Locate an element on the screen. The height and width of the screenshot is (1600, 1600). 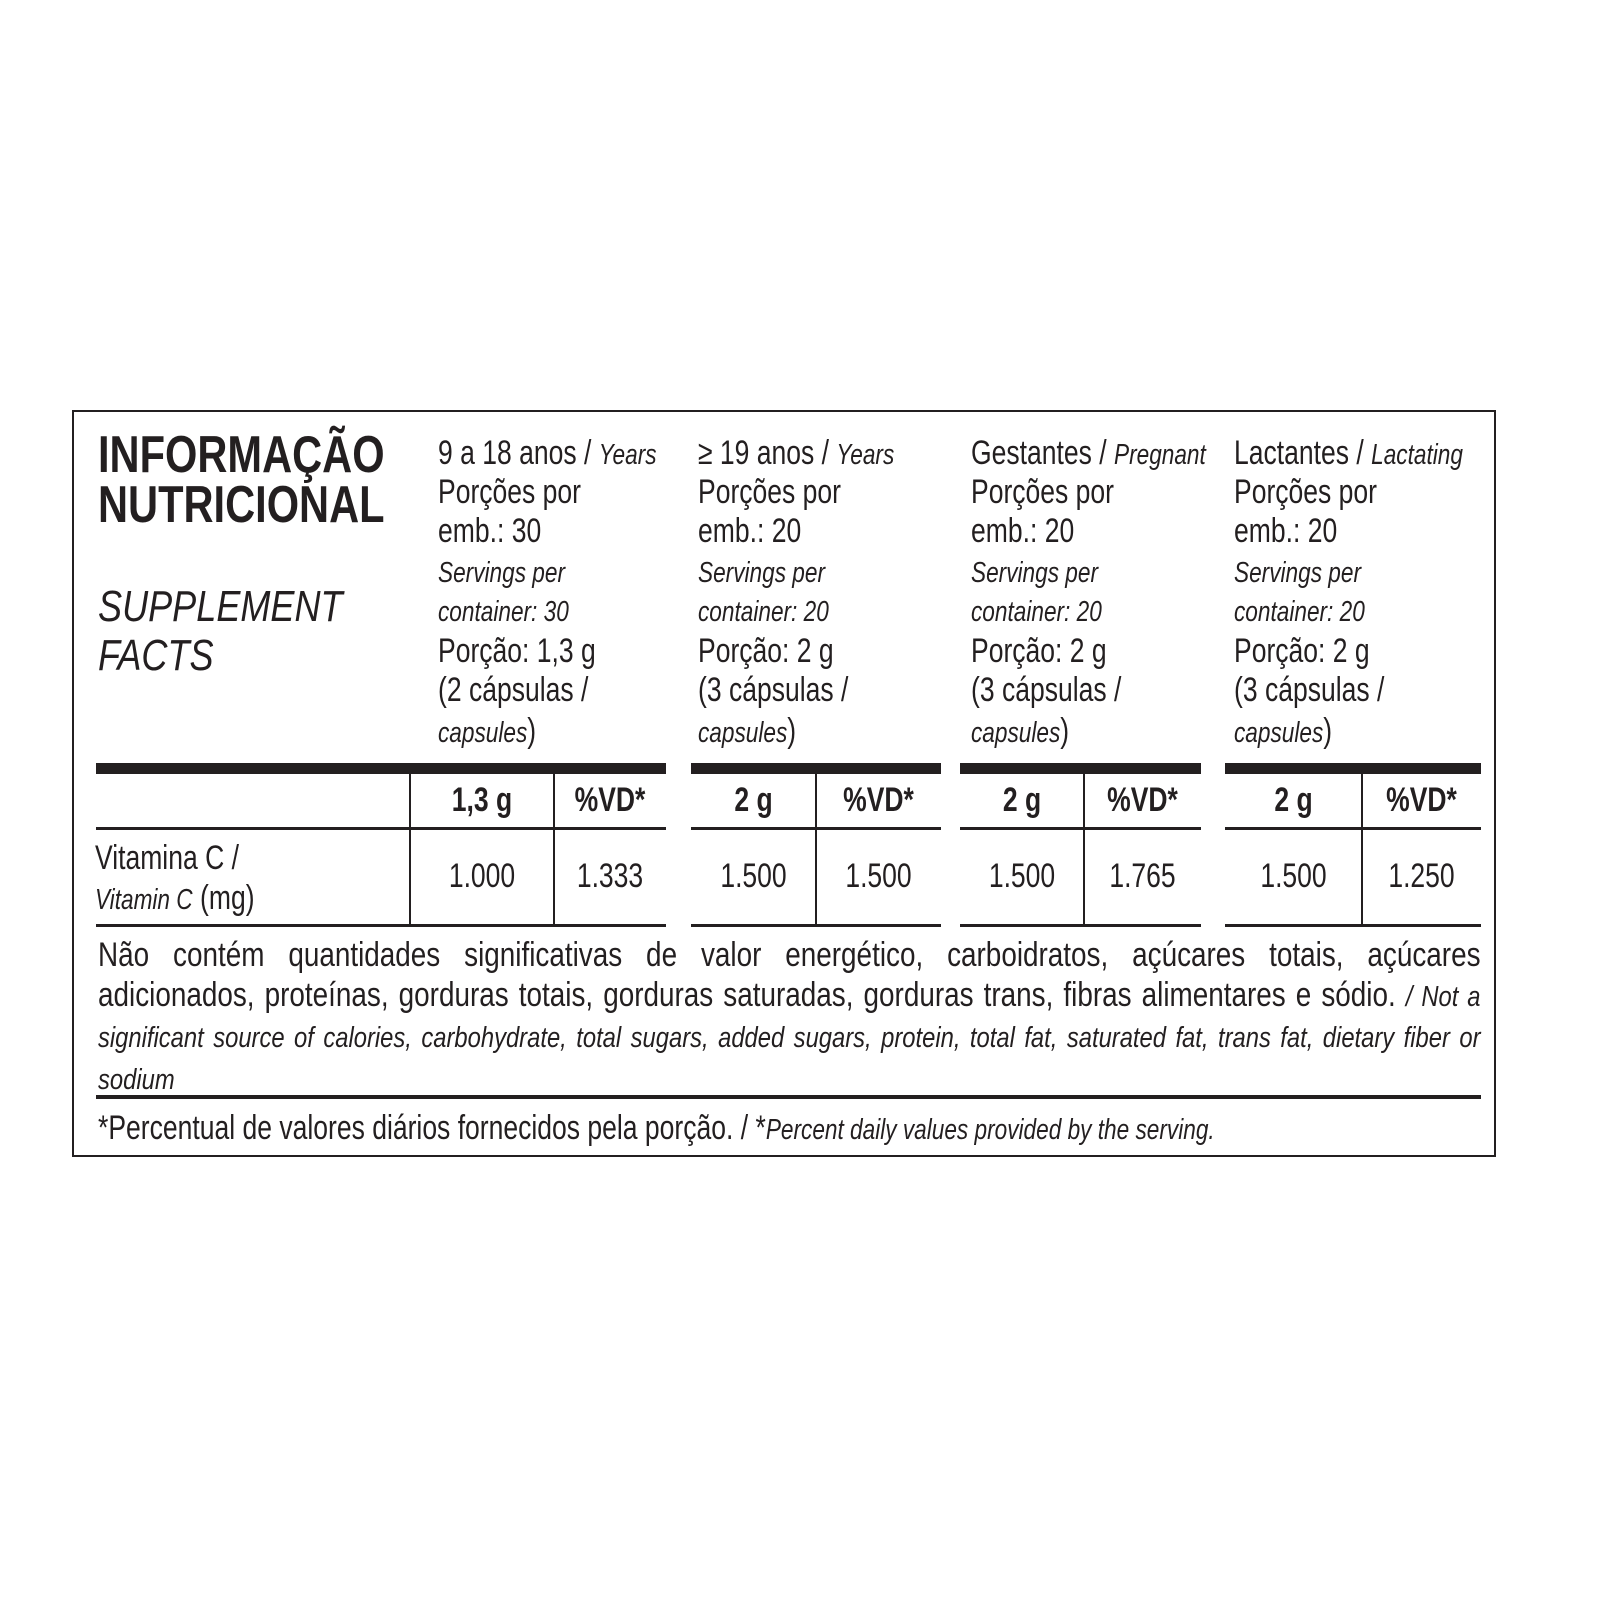
servings-en-line: container: 30 is located at coordinates (503, 612).